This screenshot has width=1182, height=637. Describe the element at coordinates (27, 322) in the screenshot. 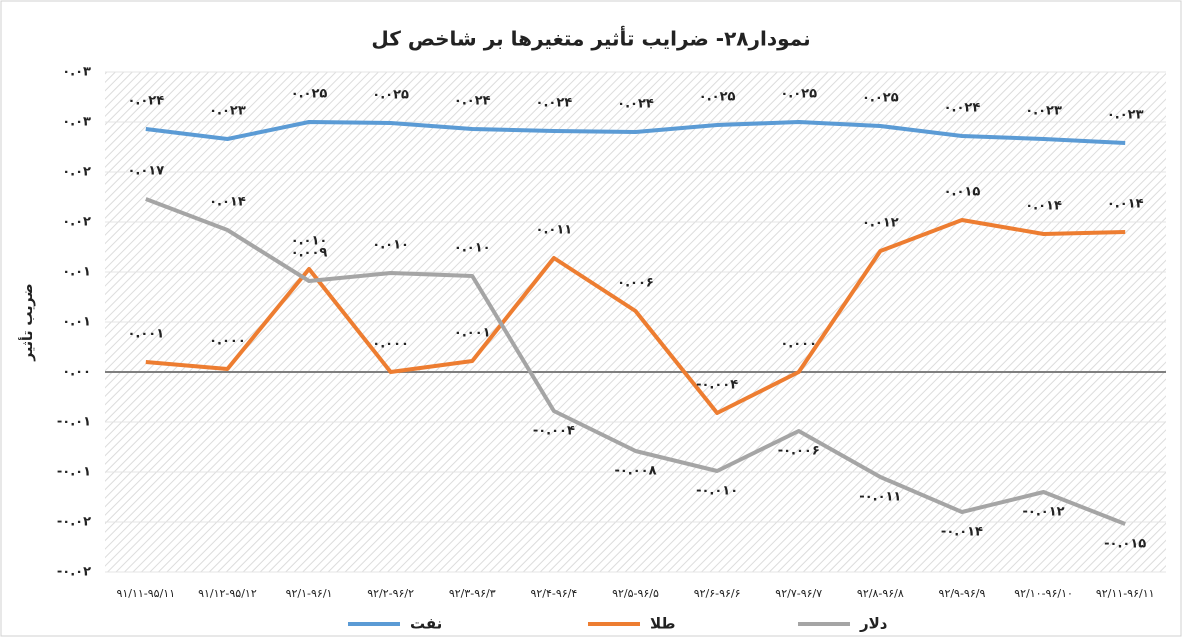

I see `y-axis-title: ضریب تأثیر` at that location.